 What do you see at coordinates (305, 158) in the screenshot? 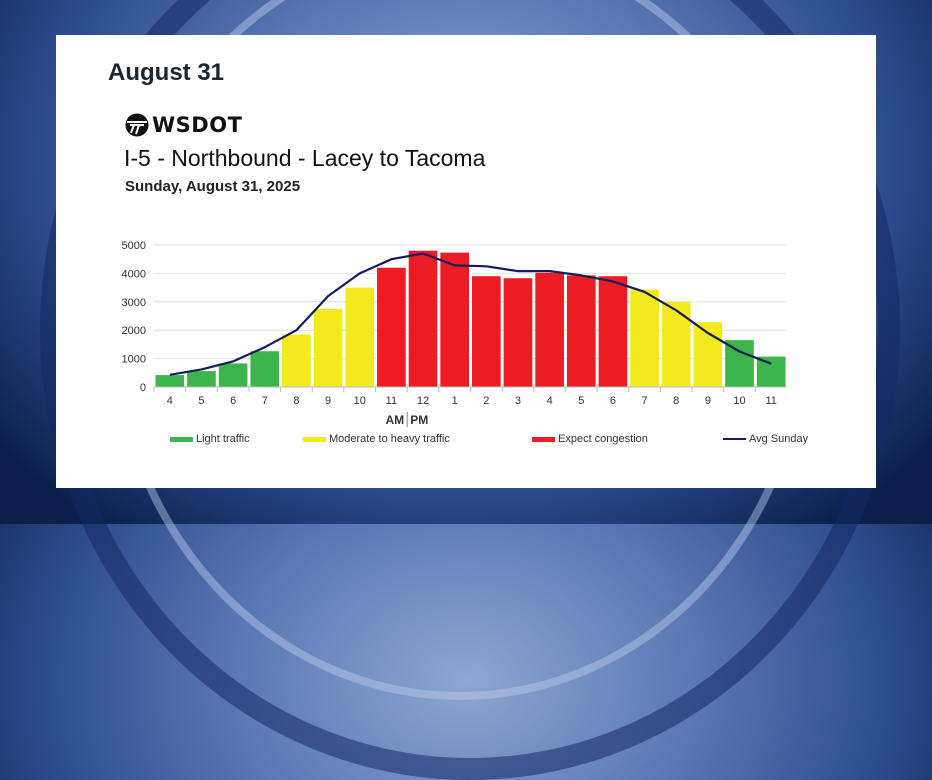
I see `chart-title: I-5 - Northbound - Lacey to Tacoma` at bounding box center [305, 158].